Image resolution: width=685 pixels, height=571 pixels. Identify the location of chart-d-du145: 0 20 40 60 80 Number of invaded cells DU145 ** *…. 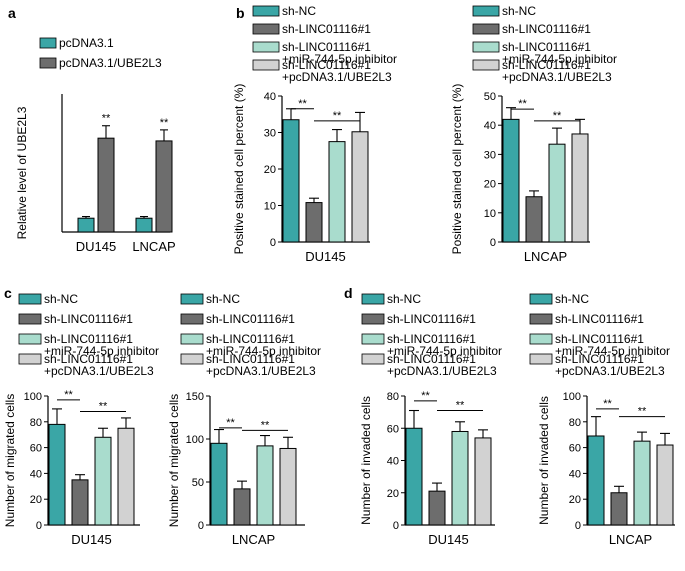
(427, 468).